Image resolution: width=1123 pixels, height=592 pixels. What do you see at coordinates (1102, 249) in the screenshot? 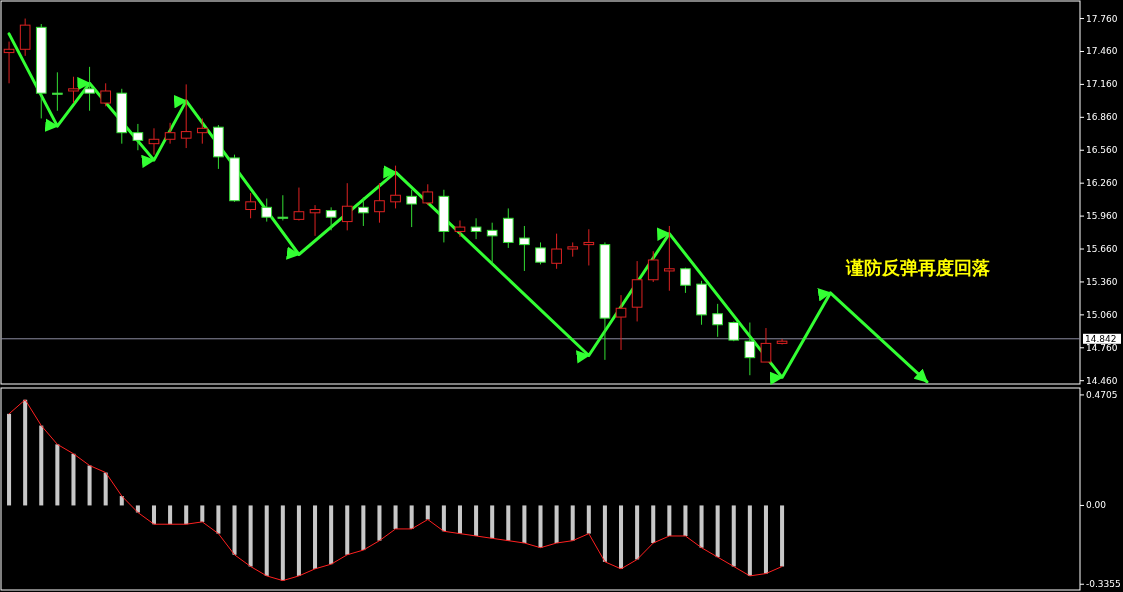
I see `y-tick-label: 15.660` at bounding box center [1102, 249].